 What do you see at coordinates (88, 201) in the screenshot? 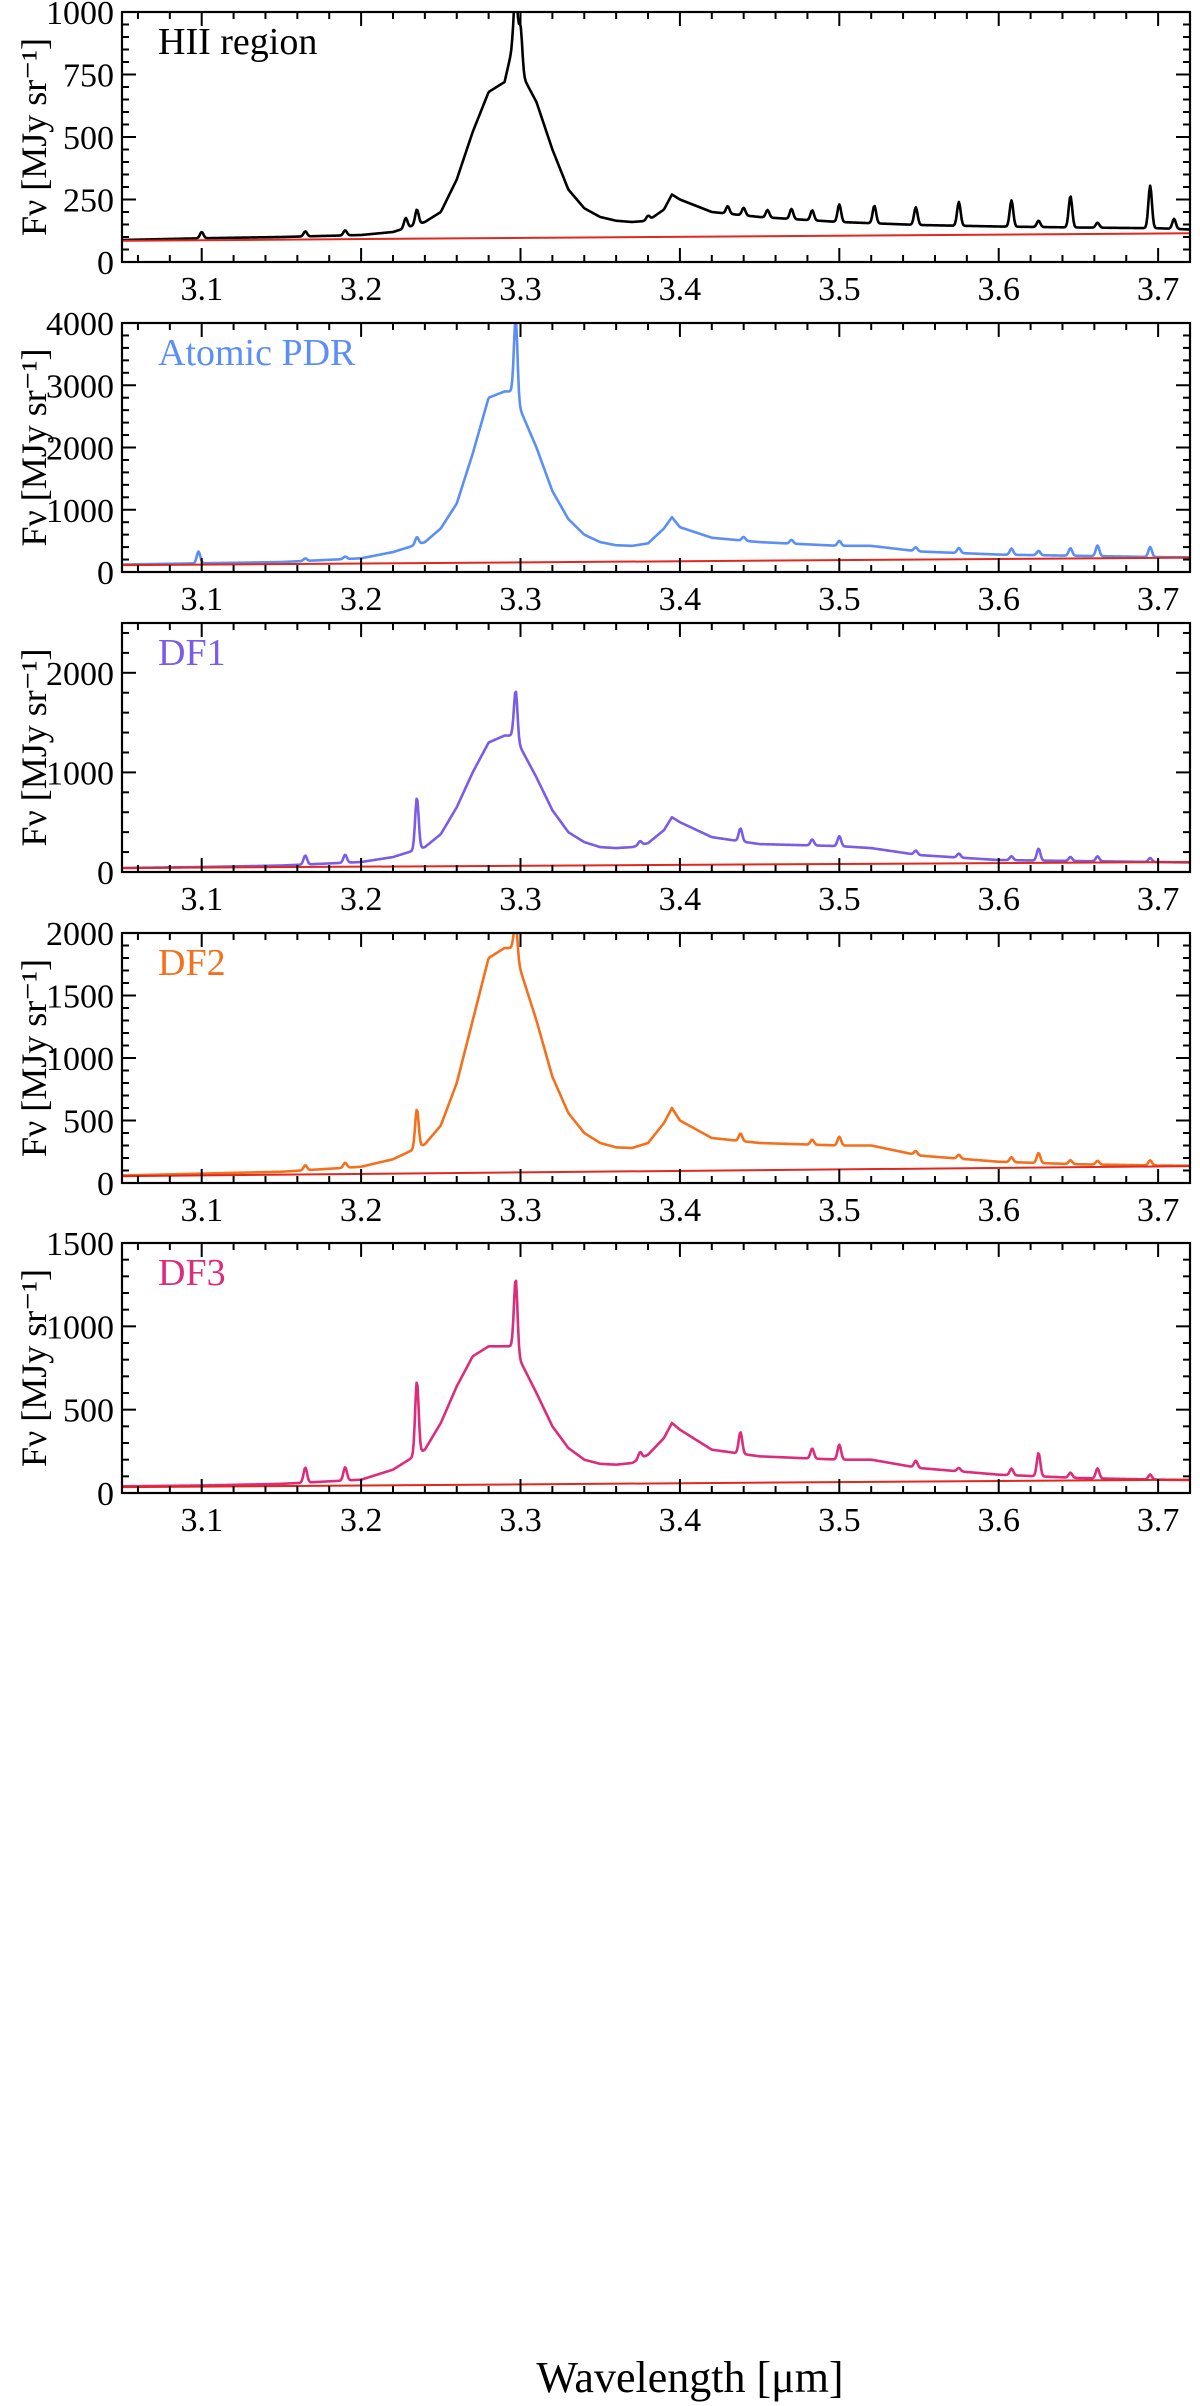
I see `y-tick-label: 250` at bounding box center [88, 201].